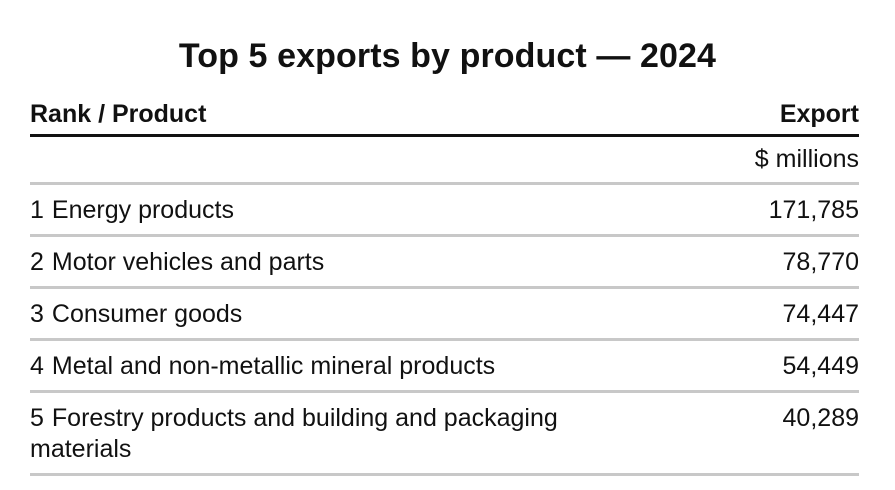 This screenshot has width=895, height=490. Describe the element at coordinates (37, 314) in the screenshot. I see `row-rank: 3` at that location.